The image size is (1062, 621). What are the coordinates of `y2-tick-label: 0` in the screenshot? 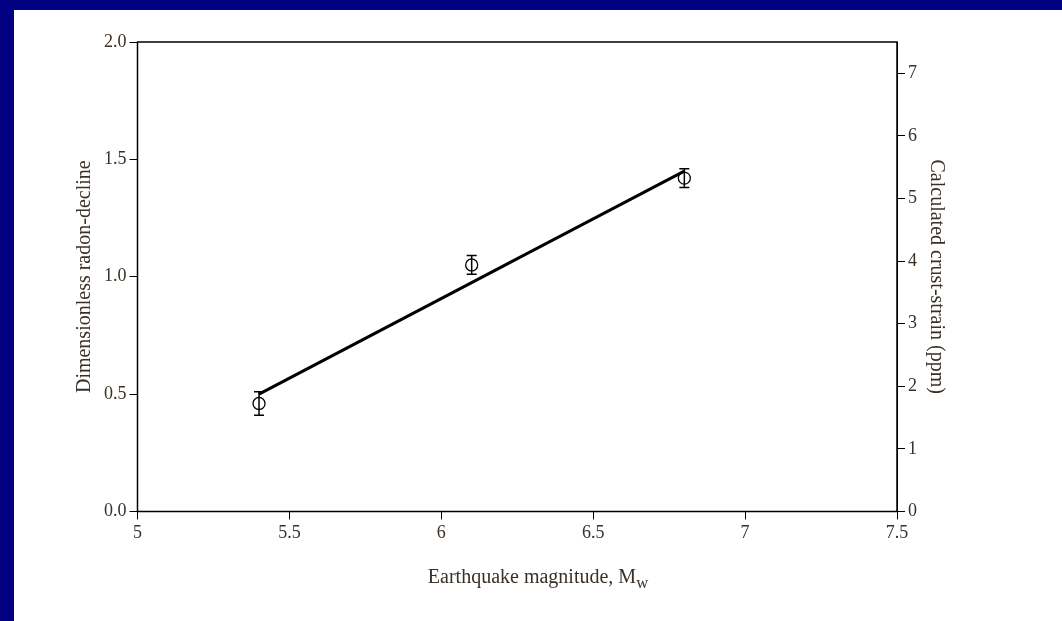 It's located at (912, 510).